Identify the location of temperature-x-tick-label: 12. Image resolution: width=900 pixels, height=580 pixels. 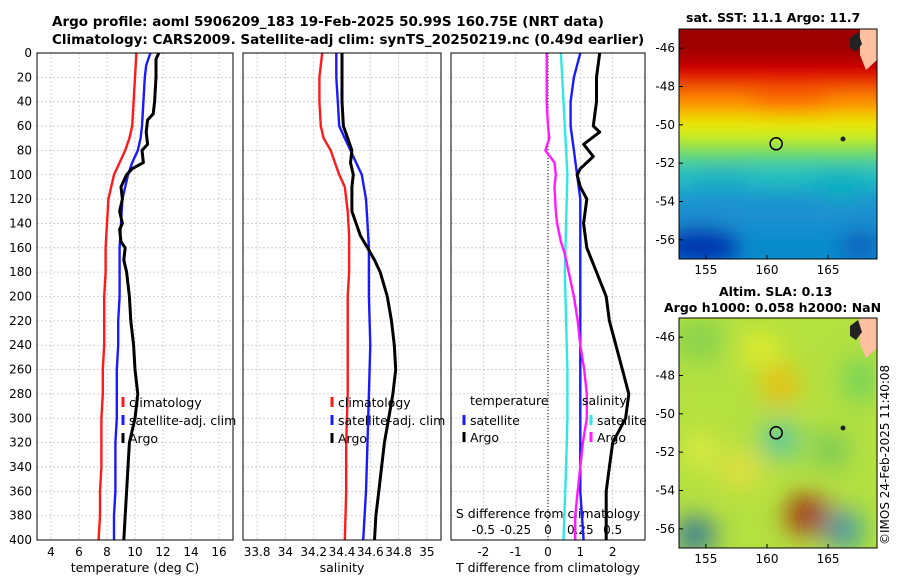
(162, 552).